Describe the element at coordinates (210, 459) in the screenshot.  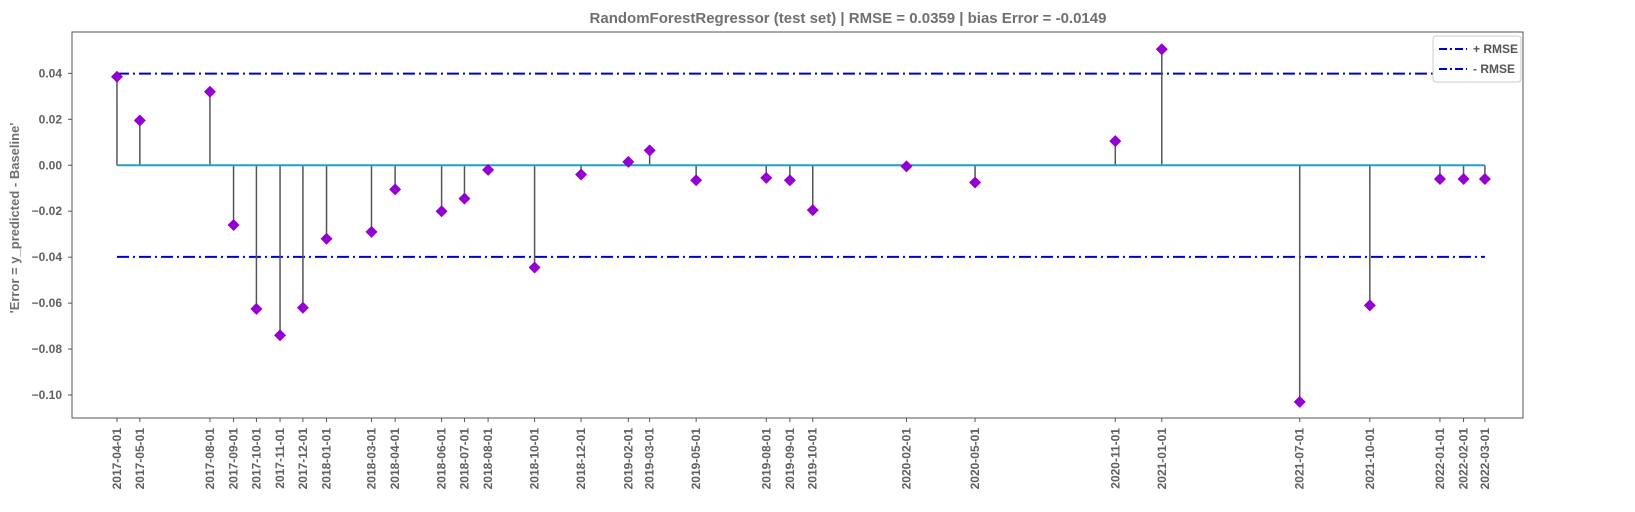
I see `x-tick-label: 2017-08-01` at that location.